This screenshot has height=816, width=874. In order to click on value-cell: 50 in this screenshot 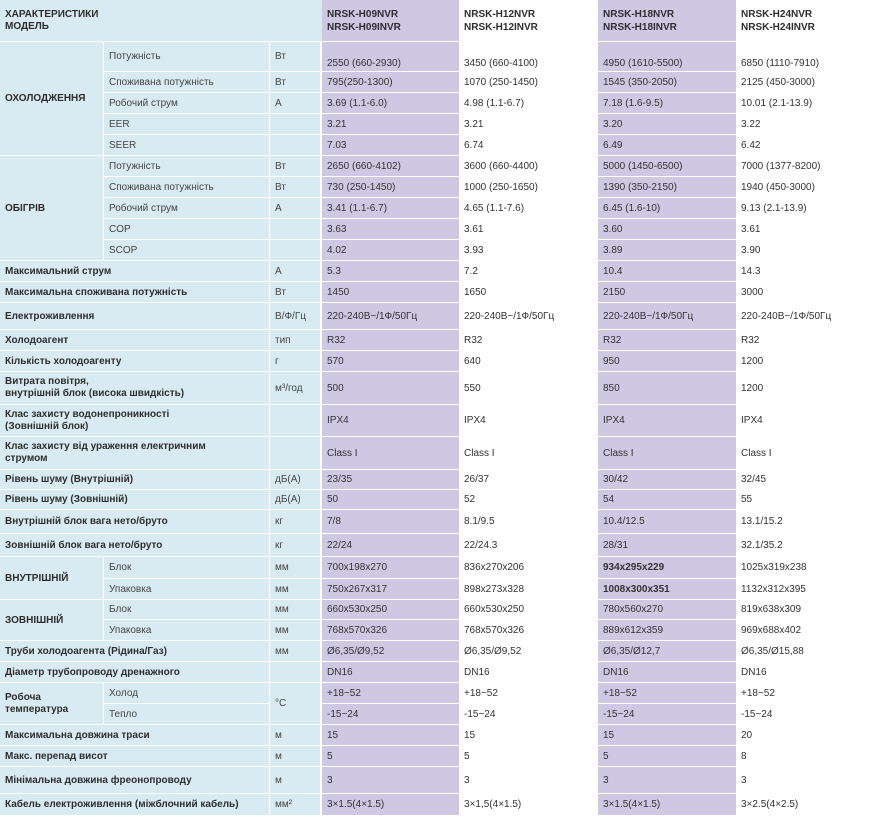, I will do `click(390, 500)`.